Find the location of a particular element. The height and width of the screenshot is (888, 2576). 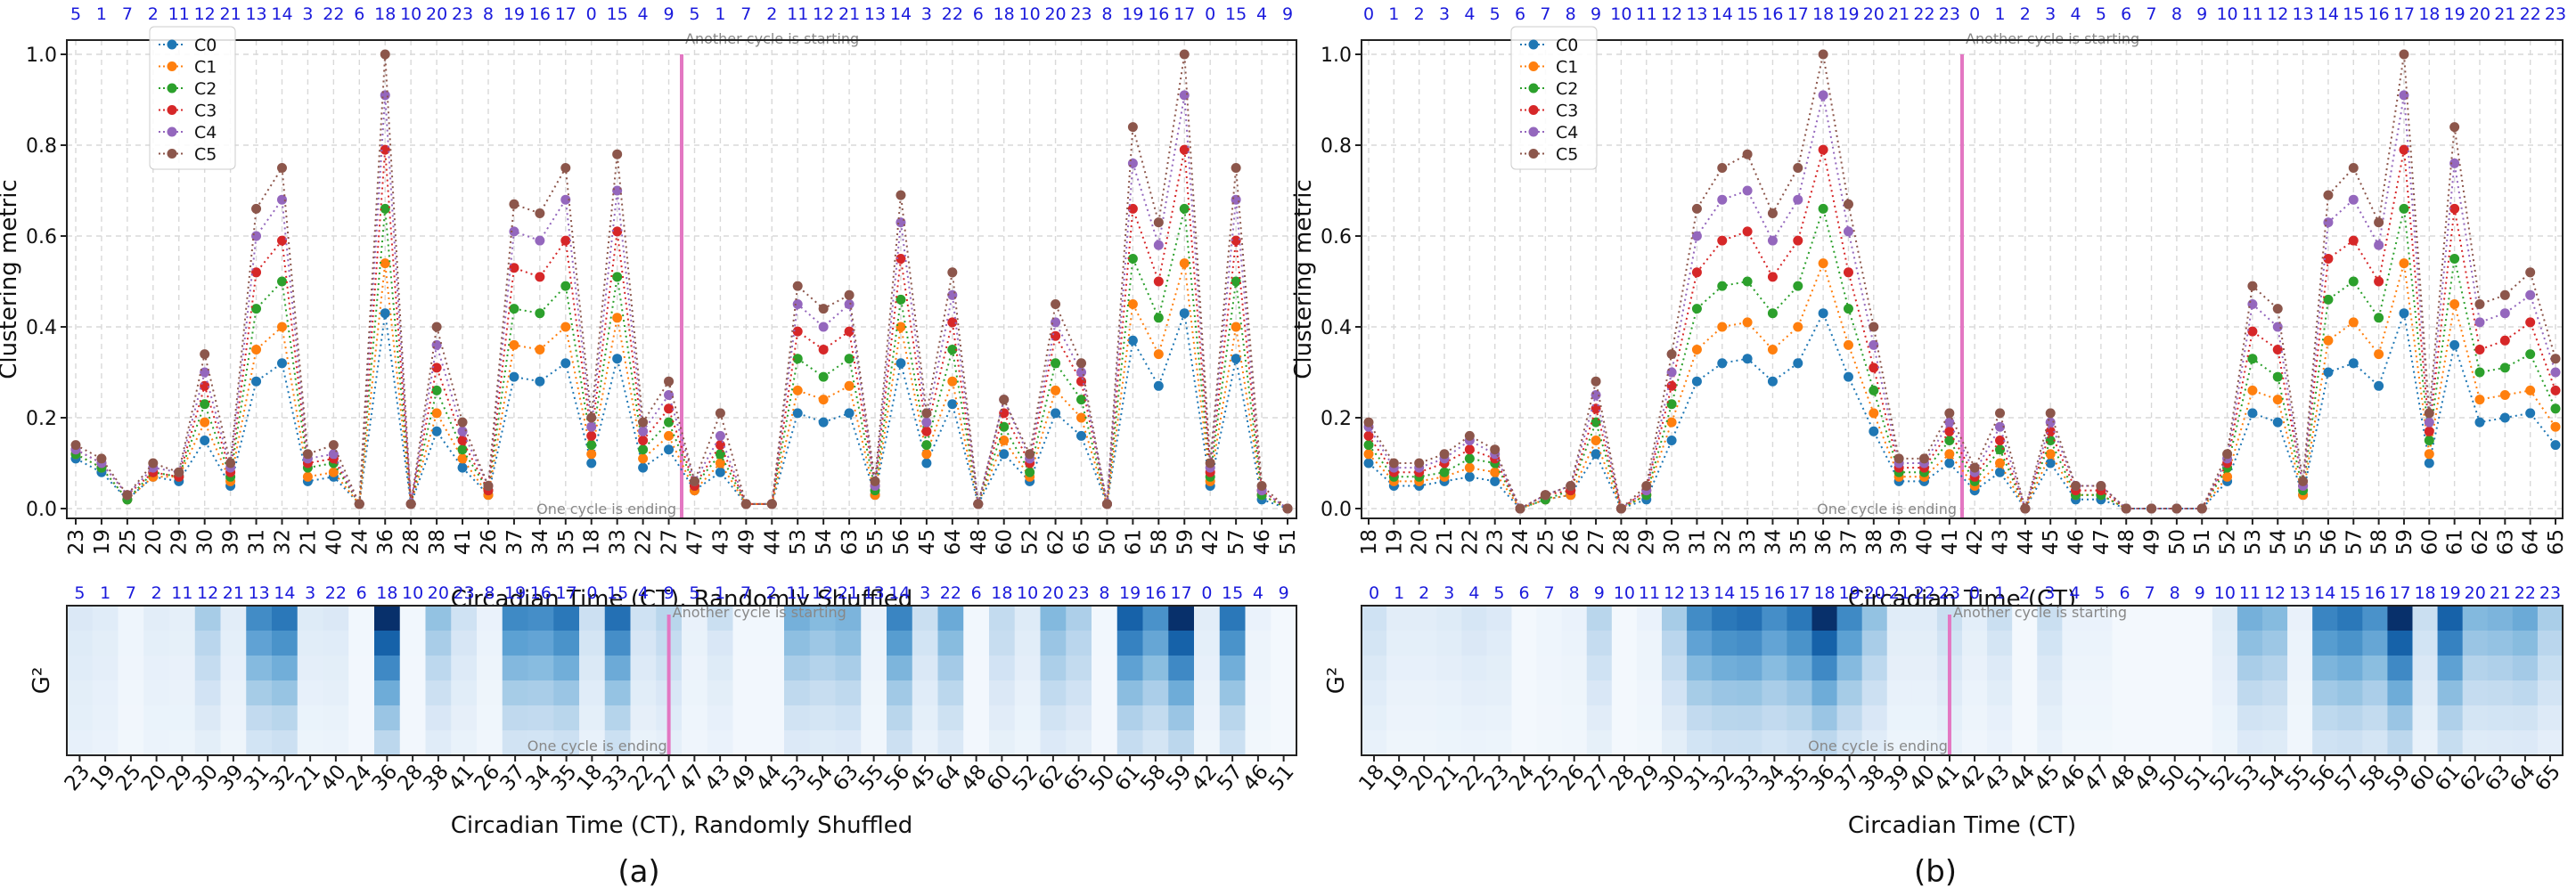

heatmap-top-tick-label: 16 is located at coordinates (1155, 593).